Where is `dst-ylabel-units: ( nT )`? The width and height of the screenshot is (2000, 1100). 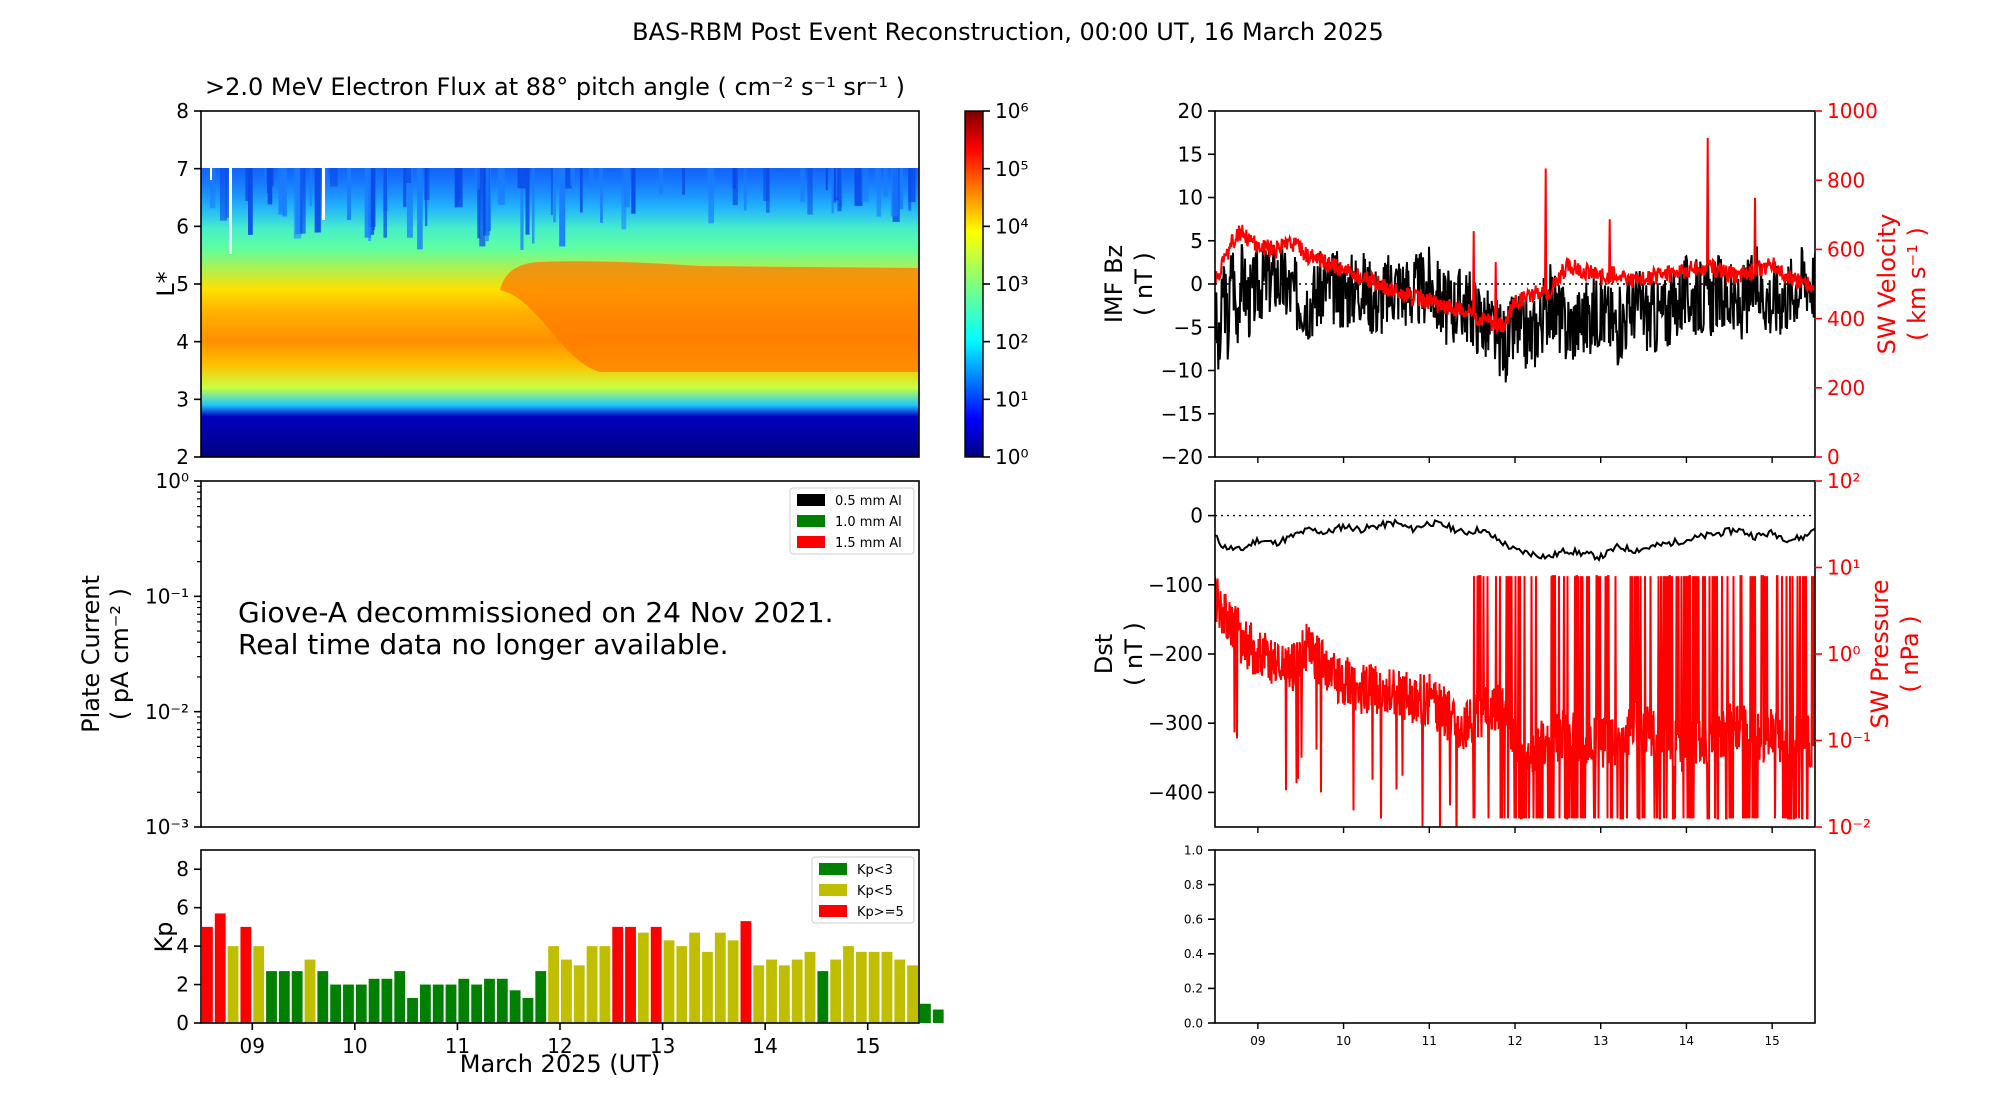 dst-ylabel-units: ( nT ) is located at coordinates (1134, 654).